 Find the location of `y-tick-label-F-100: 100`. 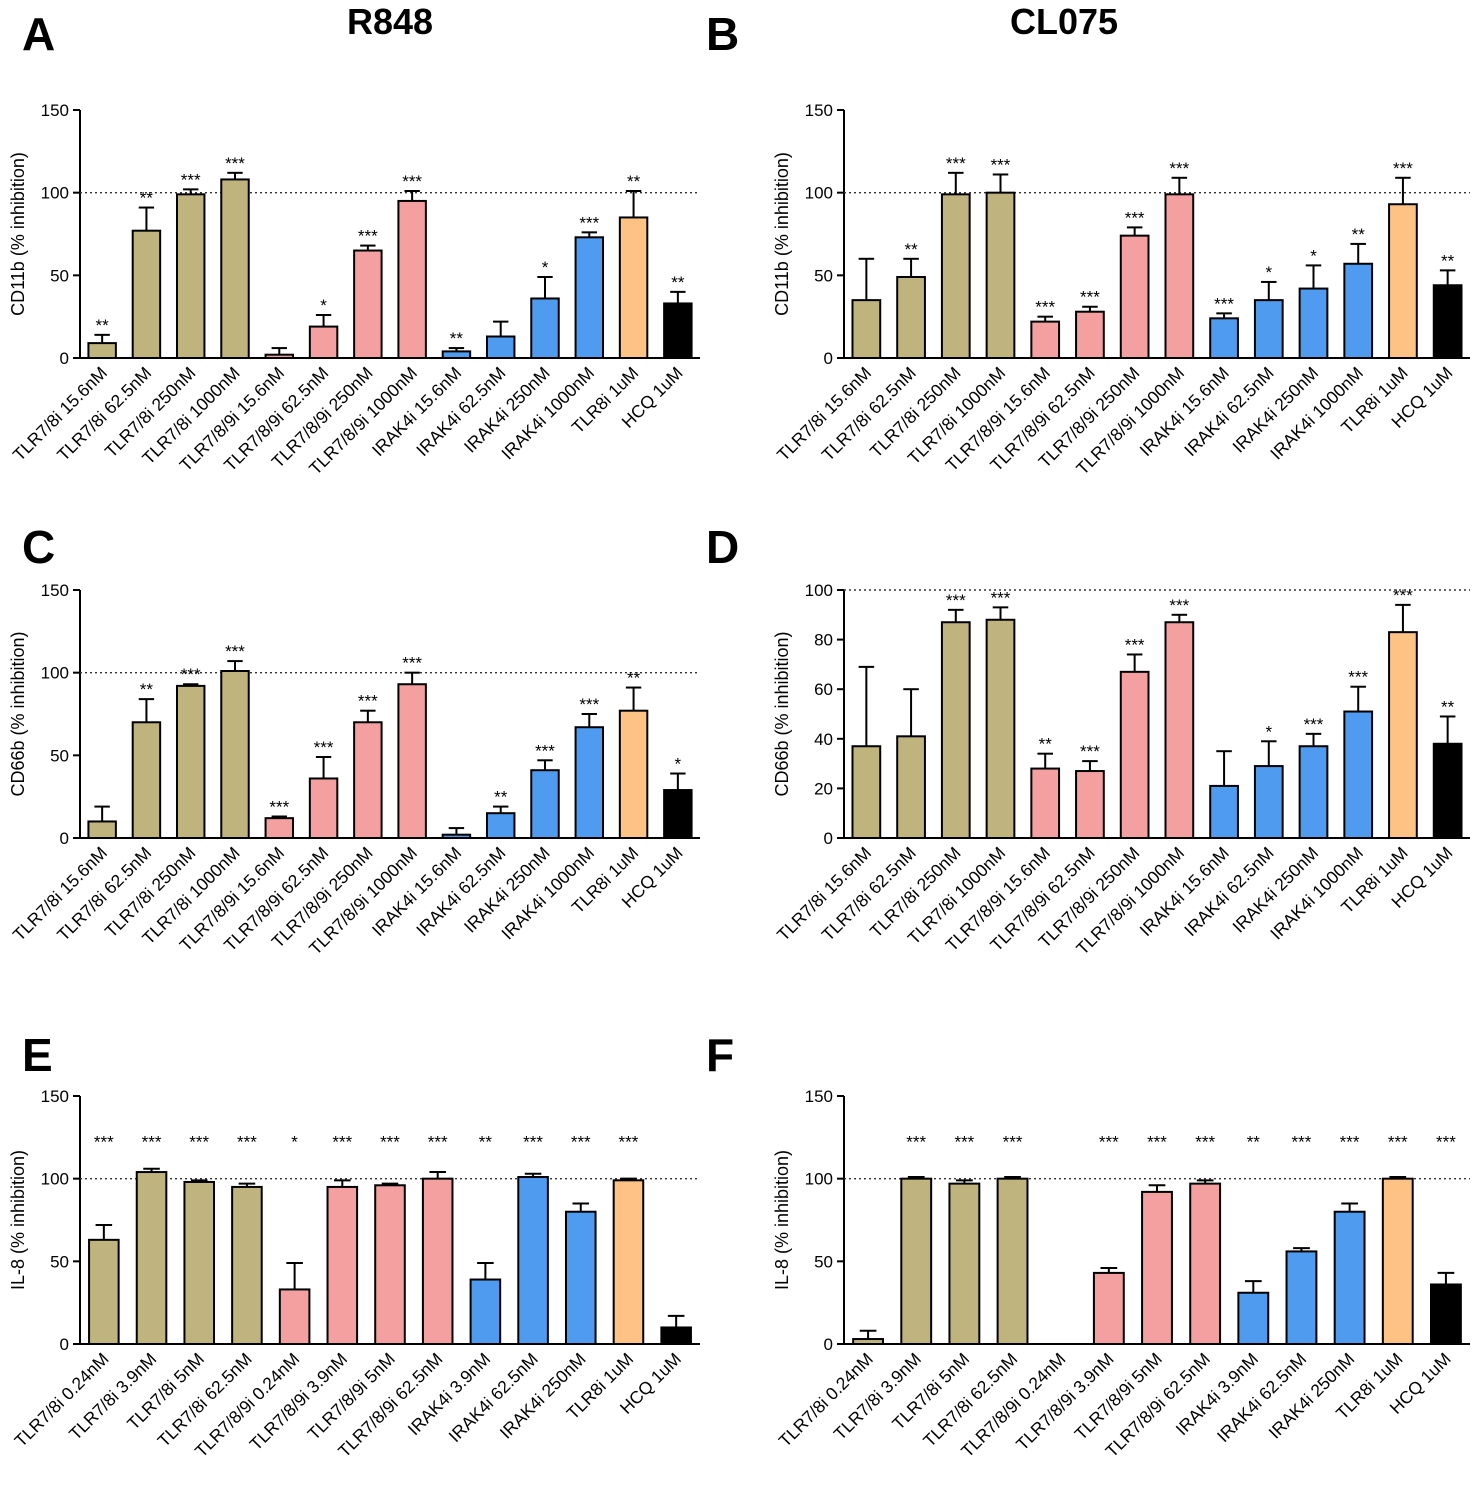

y-tick-label-F-100: 100 is located at coordinates (819, 1179).